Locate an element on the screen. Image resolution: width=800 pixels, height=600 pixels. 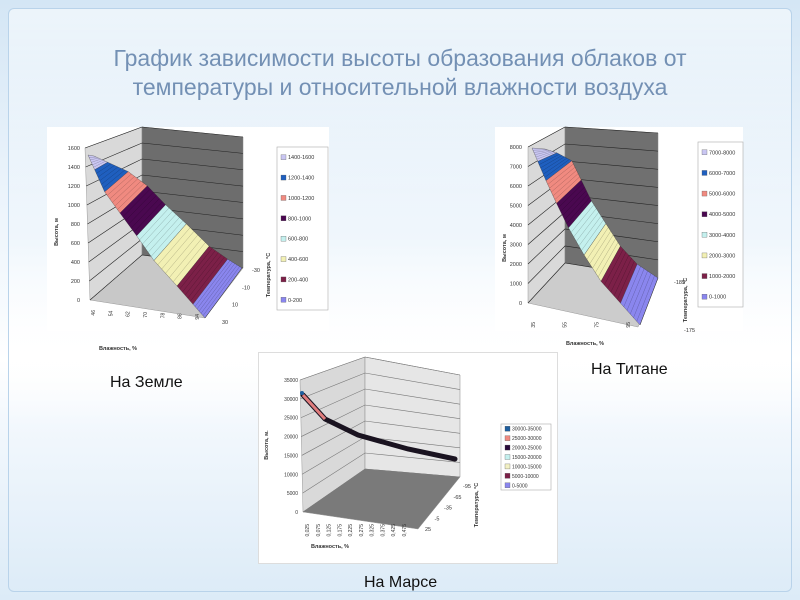
chart2-z-tick-label: -175 is located at coordinates (689, 331).